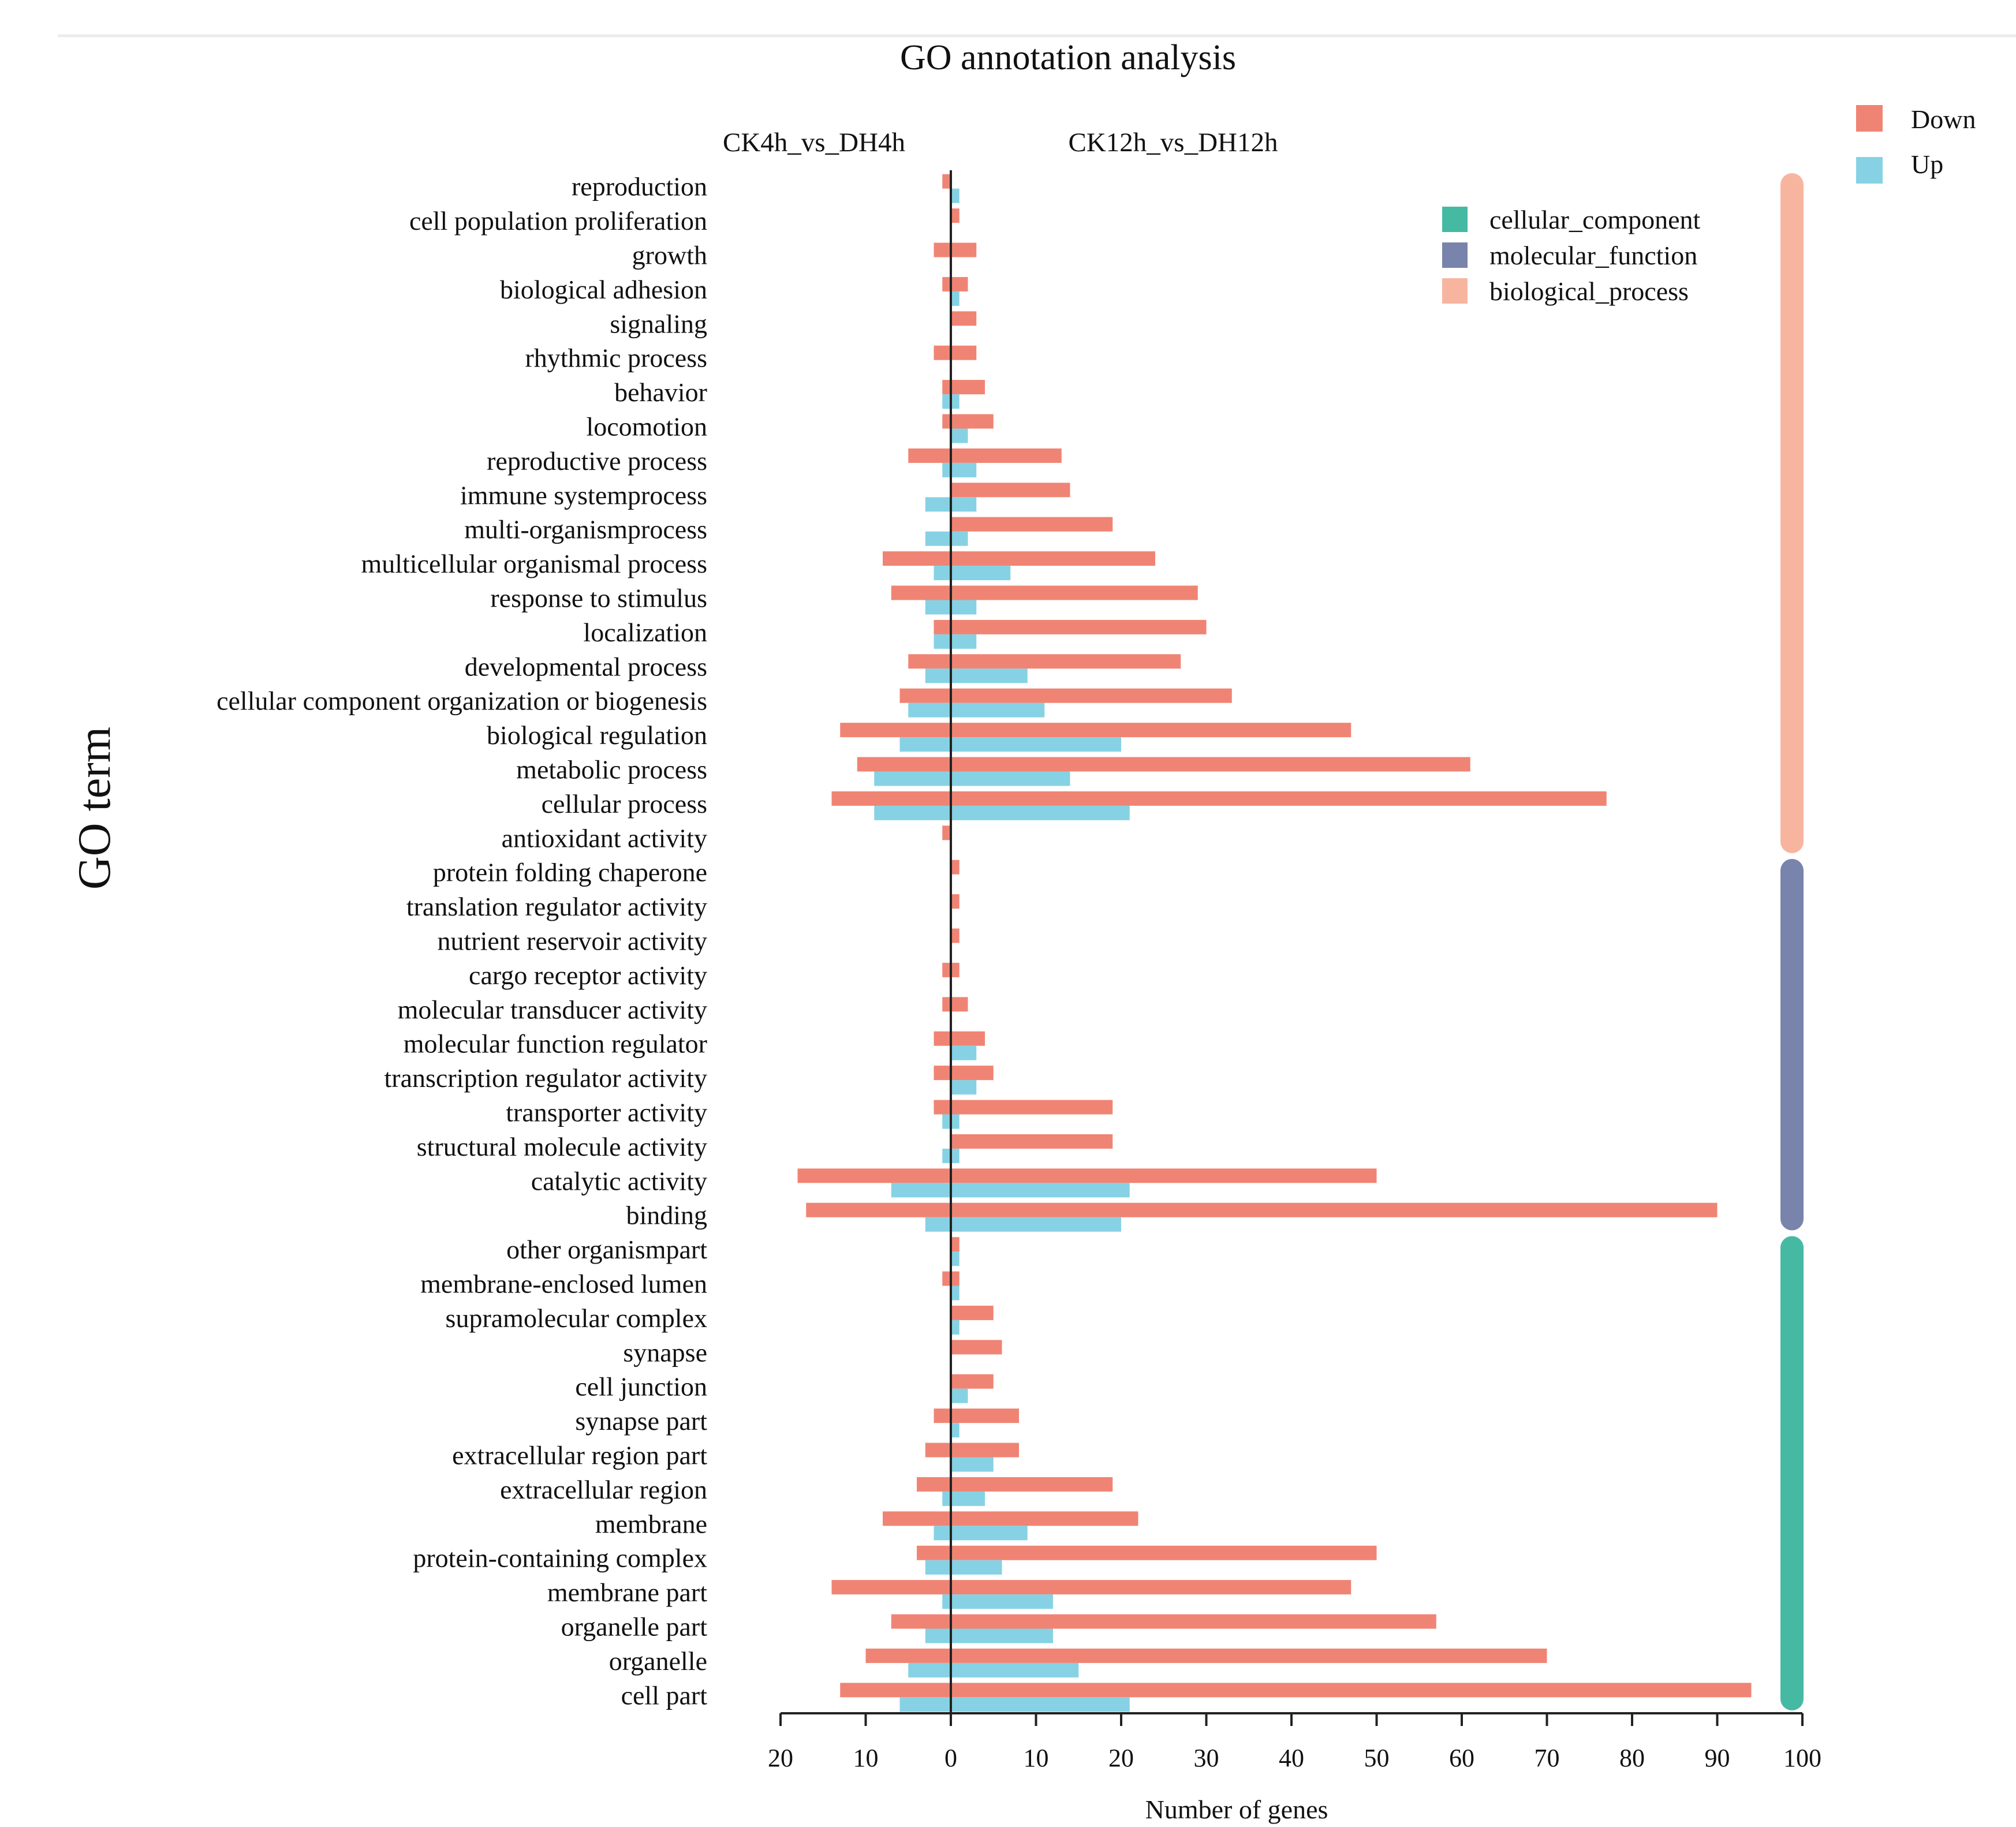  I want to click on x-tick-label-6: 40, so click(1291, 1758).